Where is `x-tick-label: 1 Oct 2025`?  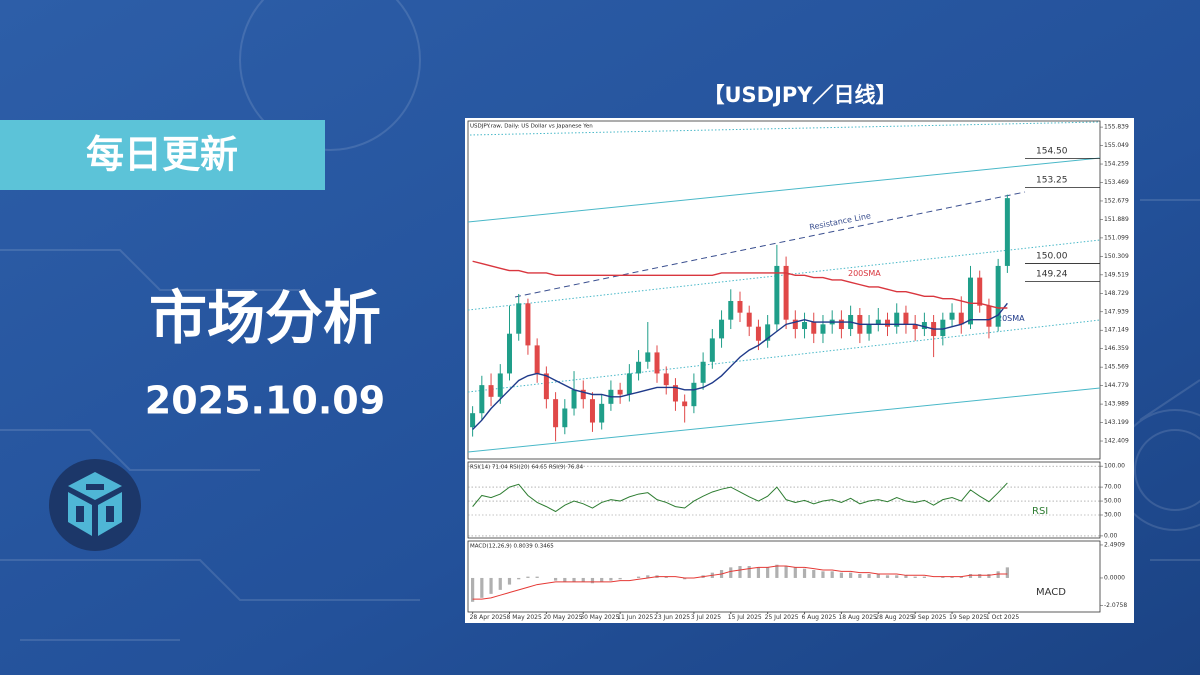
x-tick-label: 1 Oct 2025 is located at coordinates (1002, 617).